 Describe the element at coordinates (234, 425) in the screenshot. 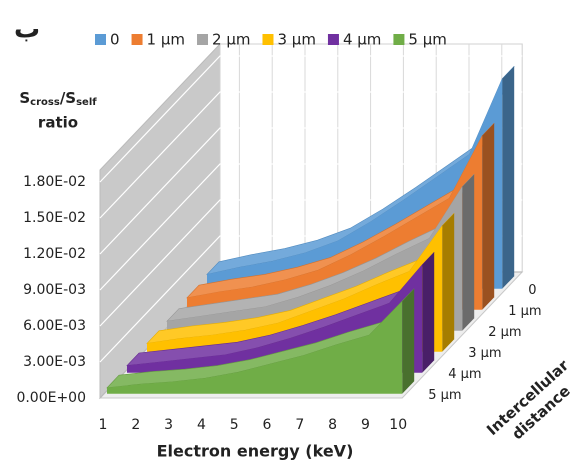

I see `x-tick-label: 5` at that location.